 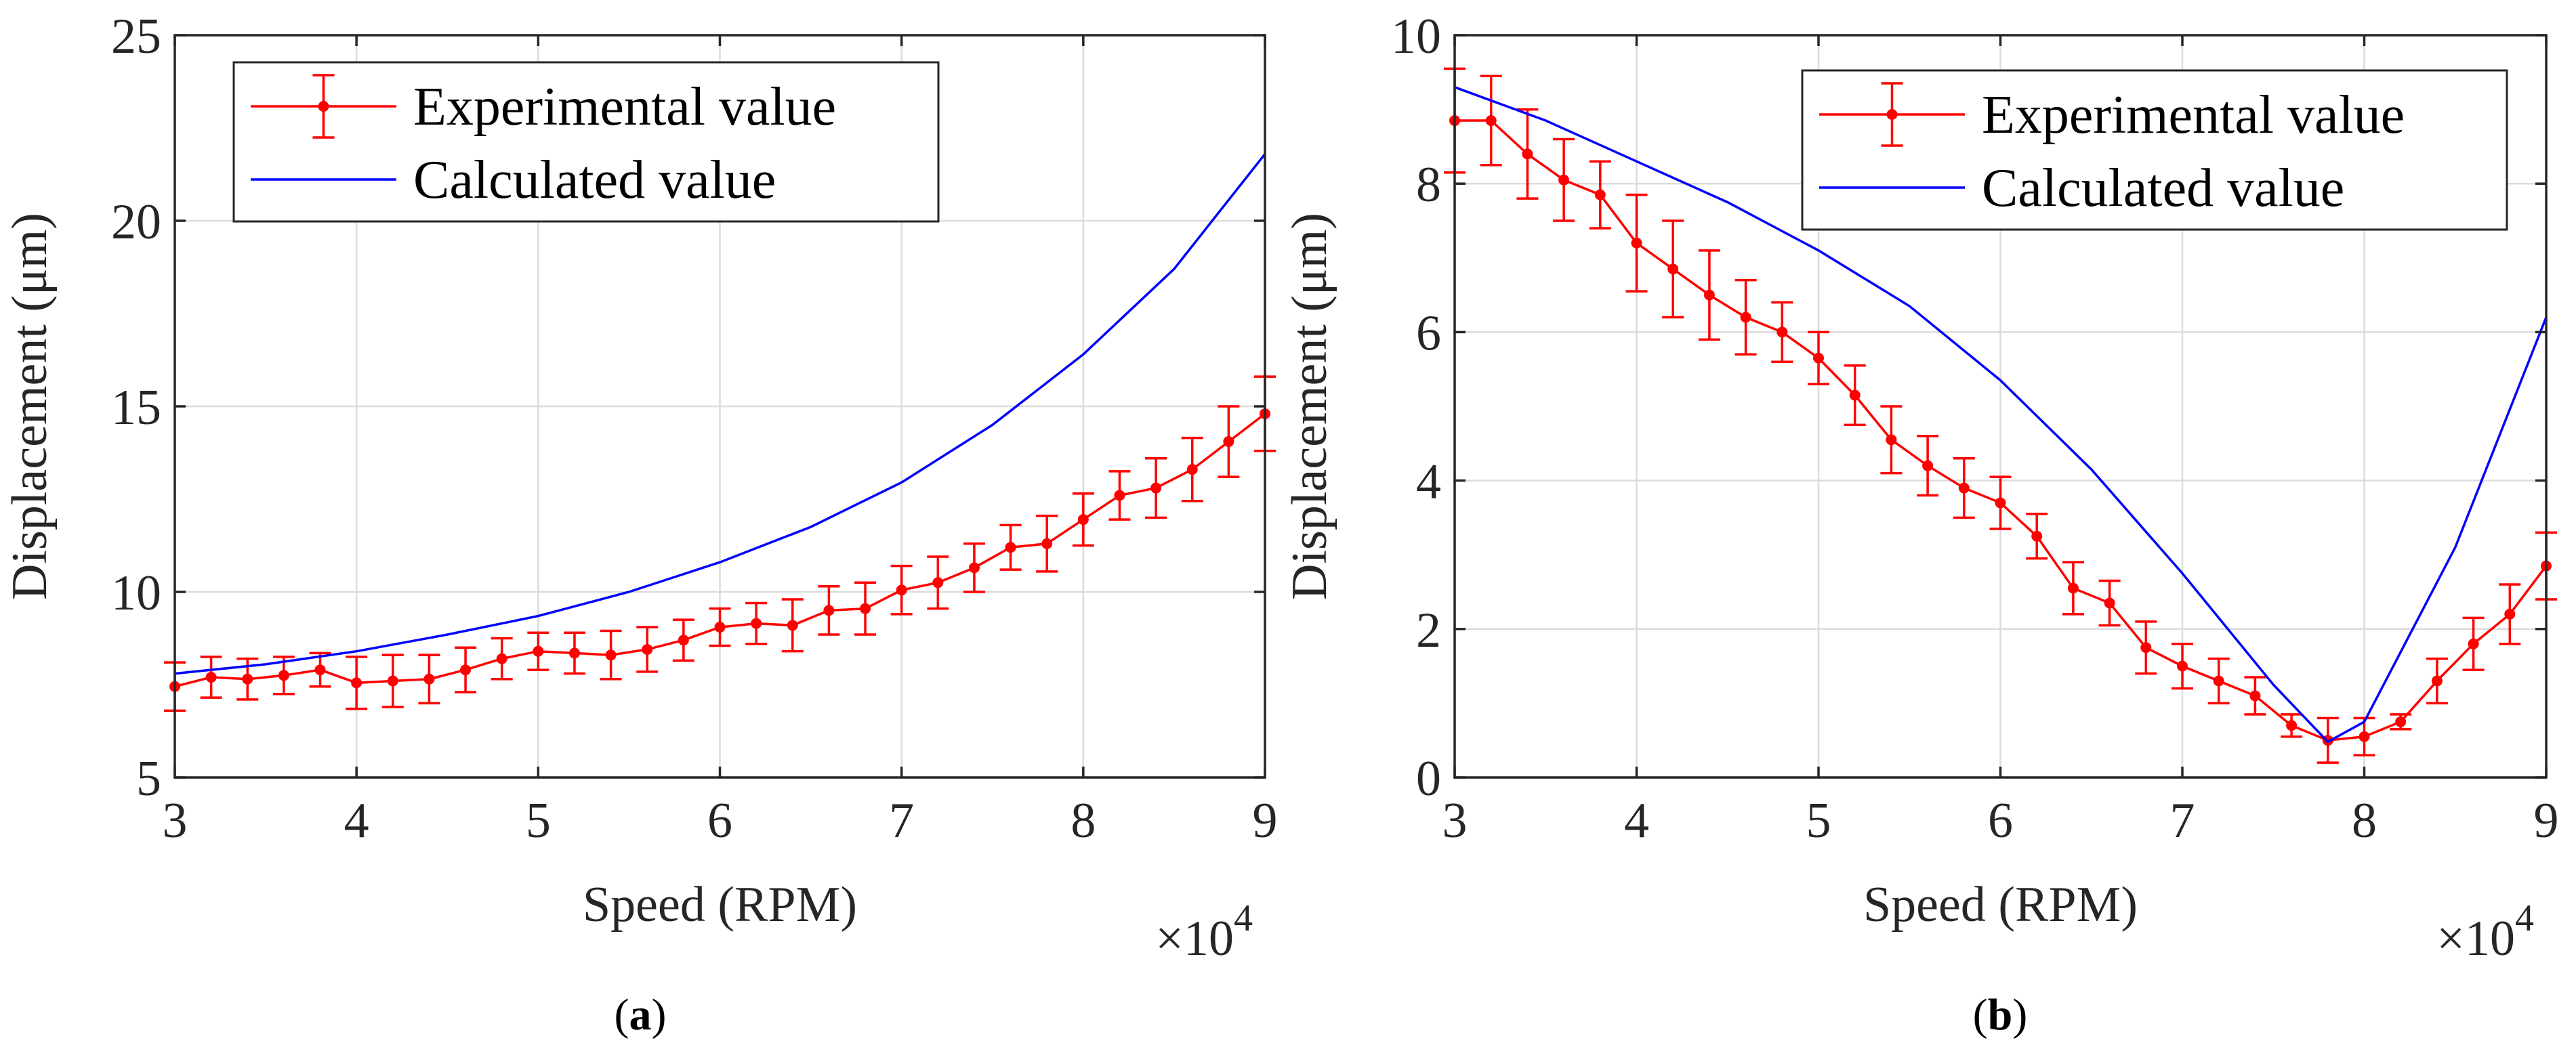 I want to click on caption-letter: b, so click(x=2000, y=1015).